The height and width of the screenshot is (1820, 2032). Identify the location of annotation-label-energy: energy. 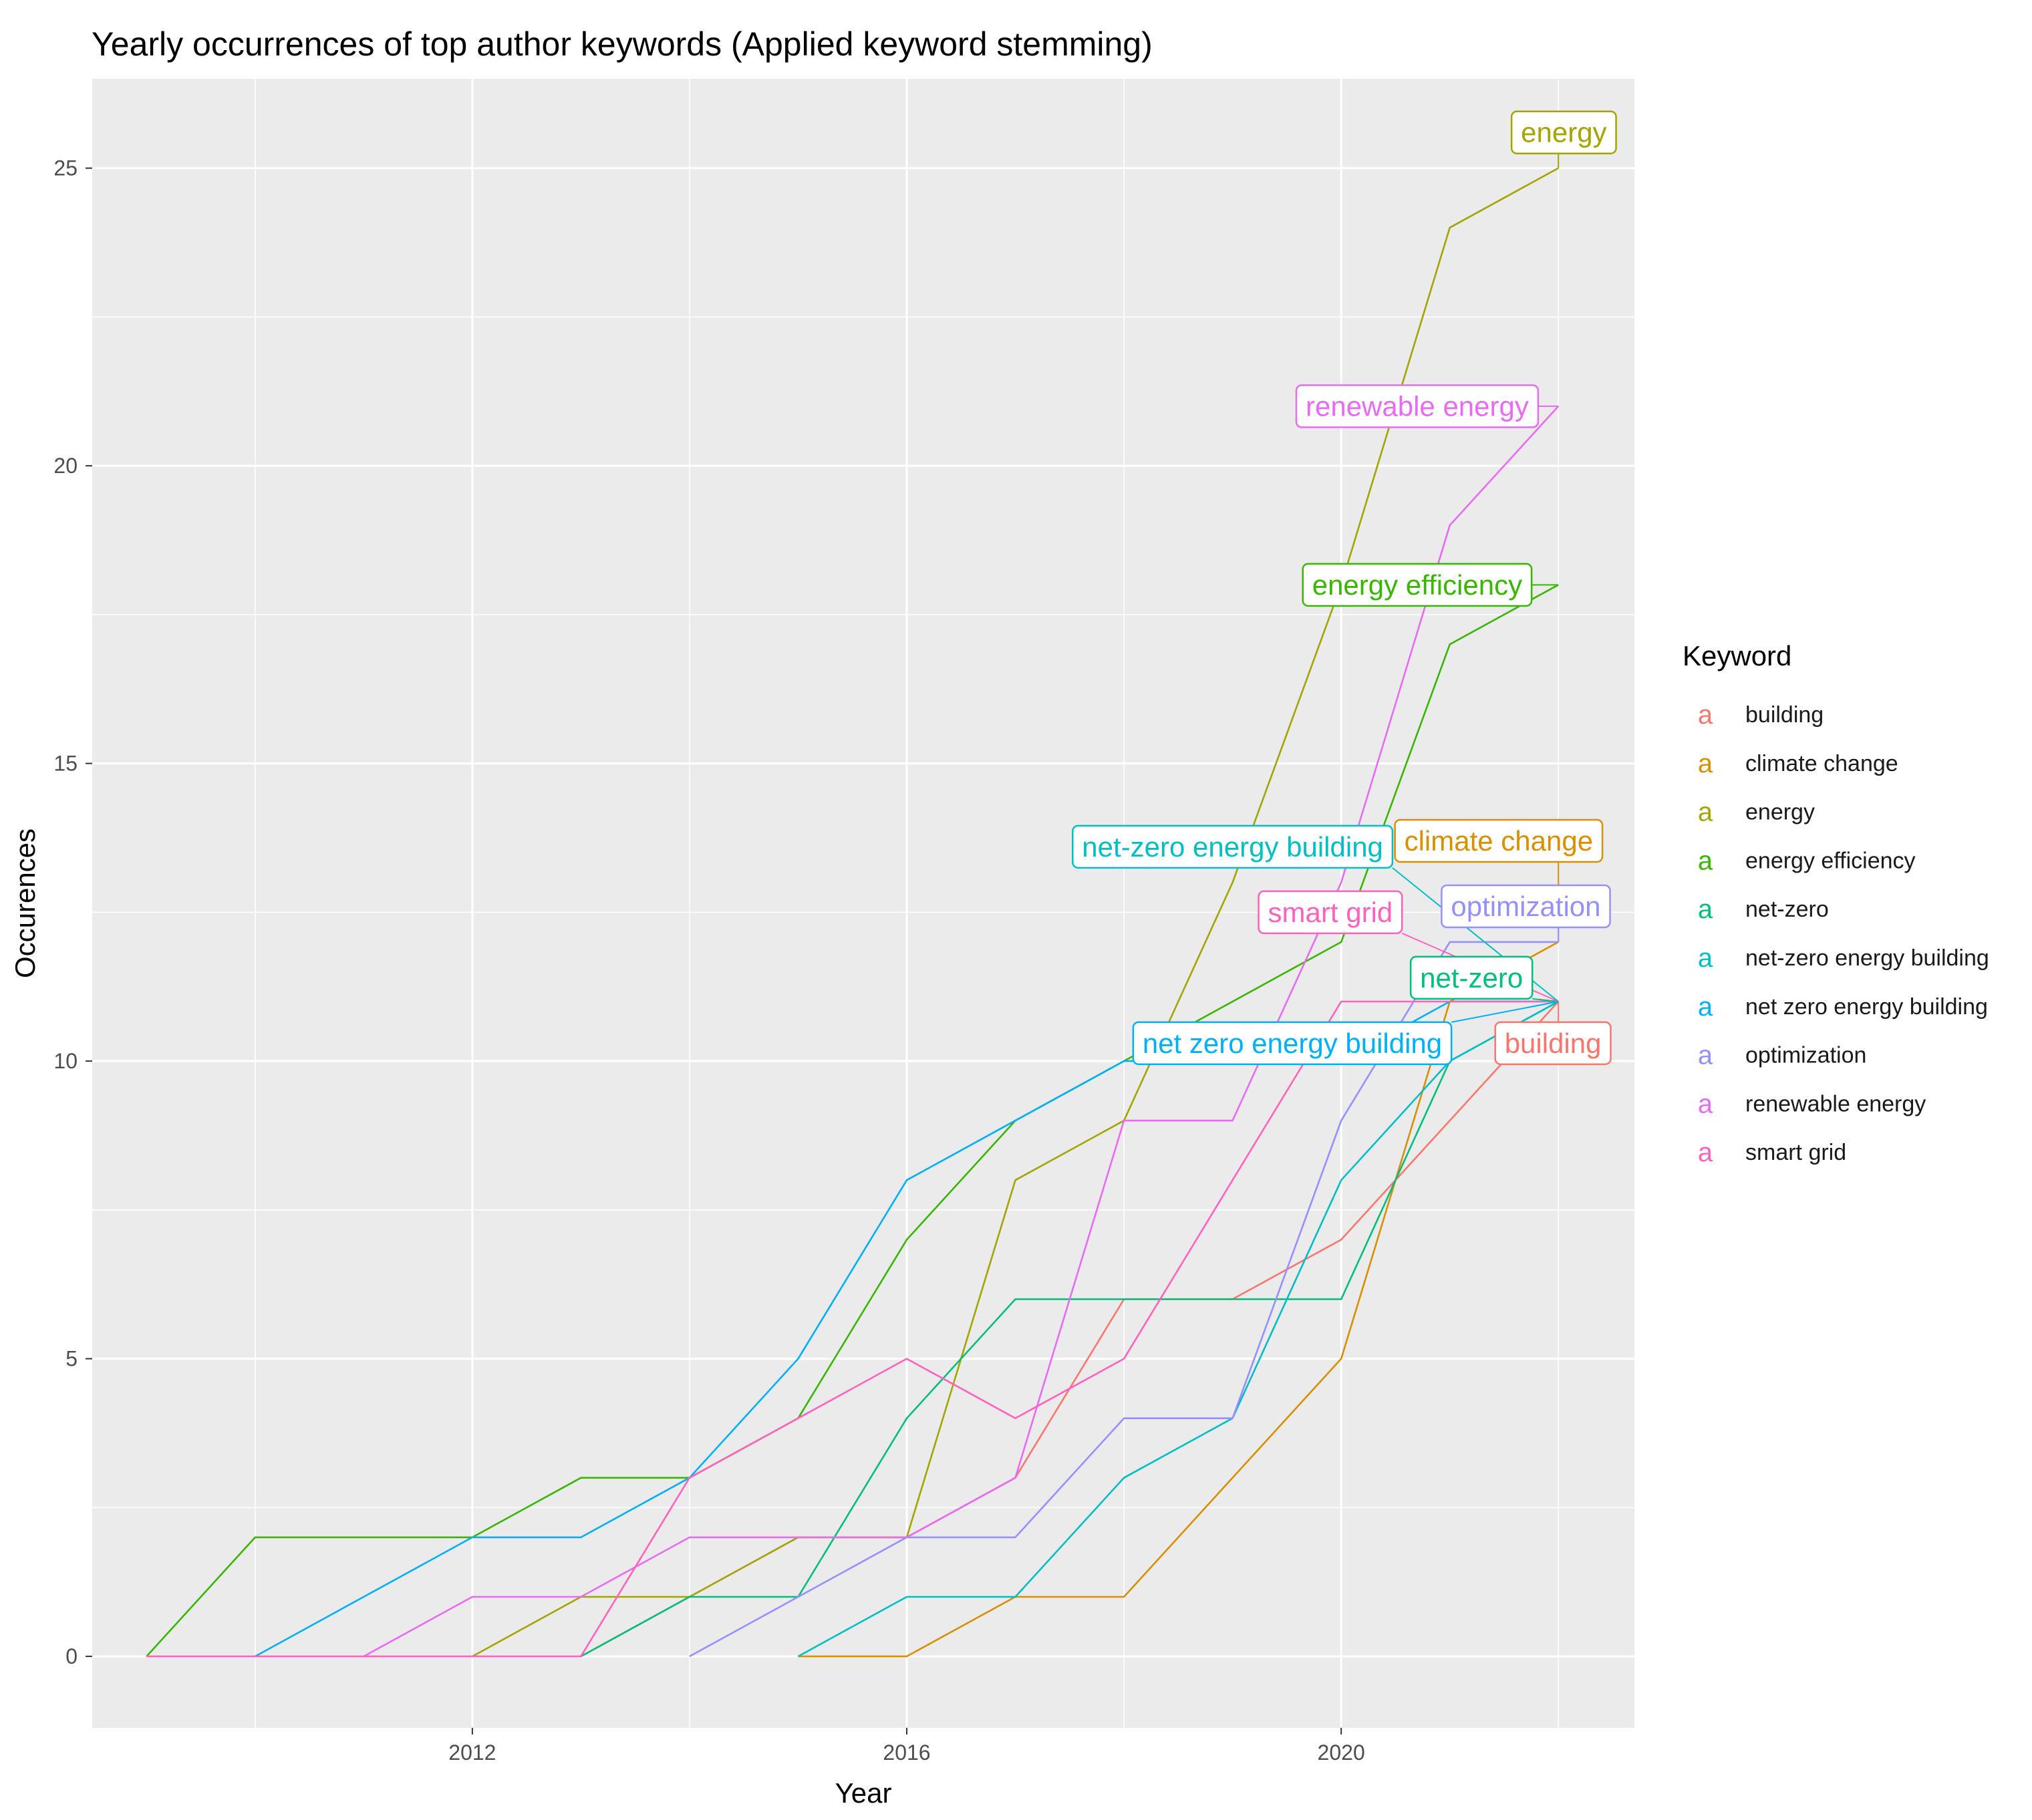
(1563, 132).